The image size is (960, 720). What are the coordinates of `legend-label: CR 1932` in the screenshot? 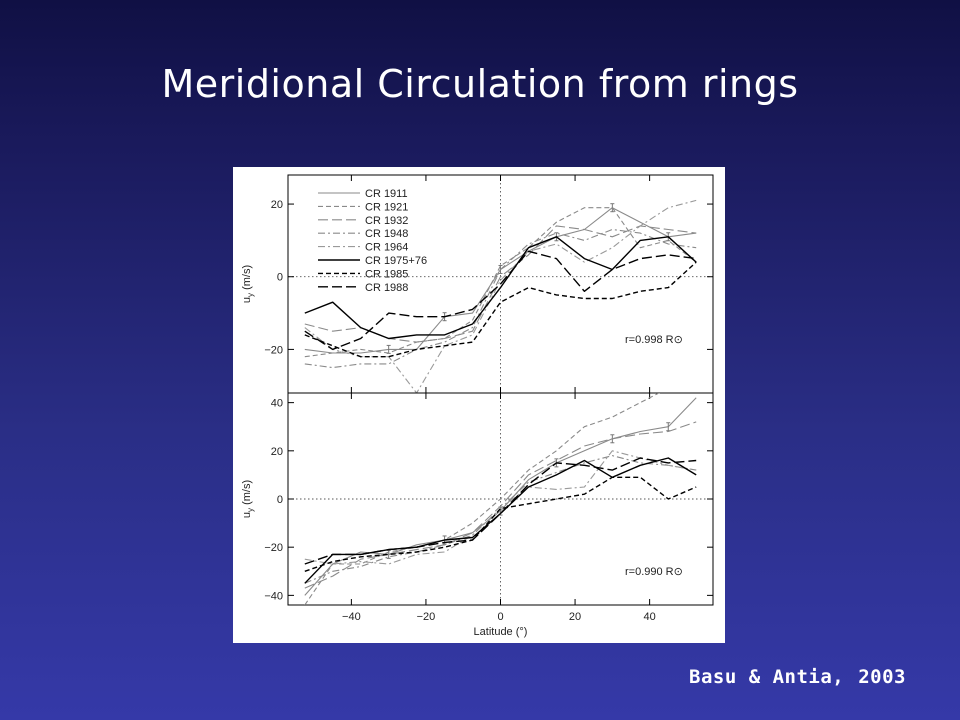 It's located at (386, 221).